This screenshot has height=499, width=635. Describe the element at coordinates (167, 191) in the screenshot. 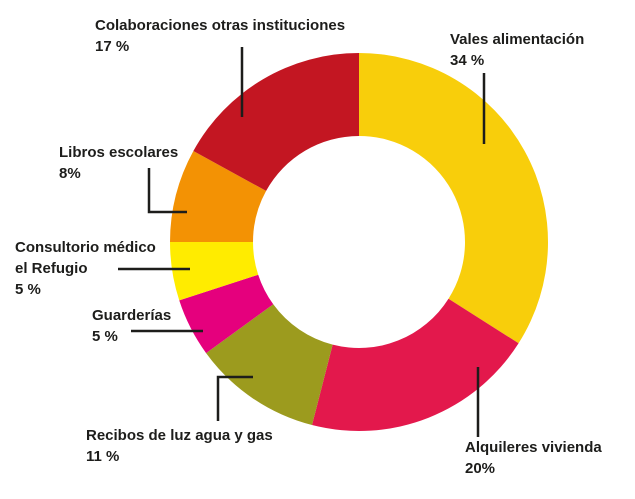

I see `leader-line-libros-escolares` at that location.